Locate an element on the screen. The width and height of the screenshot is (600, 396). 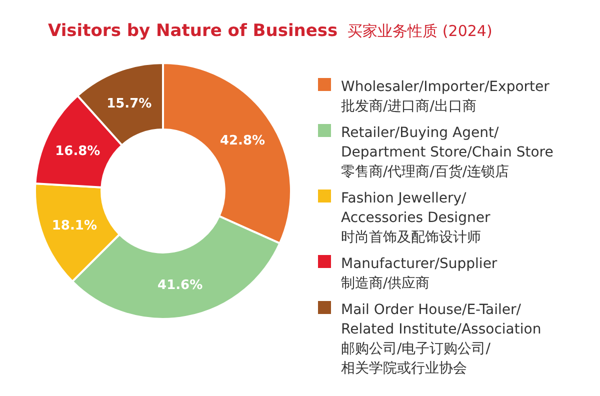
data-label: 15.7% is located at coordinates (129, 104).